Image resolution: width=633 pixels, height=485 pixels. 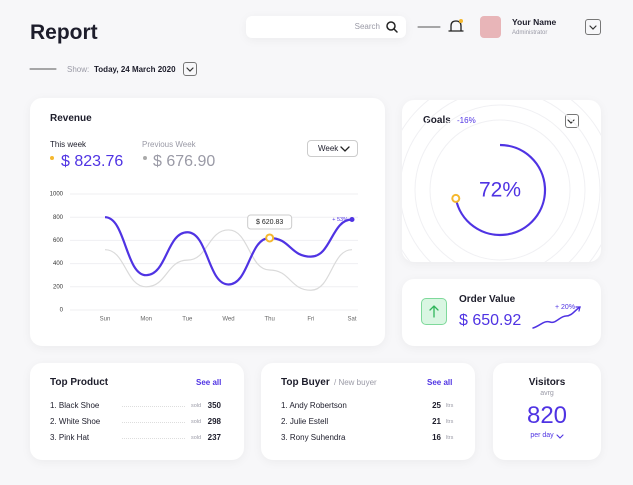 What do you see at coordinates (305, 382) in the screenshot?
I see `top-buyer-title: Top Buyer` at bounding box center [305, 382].